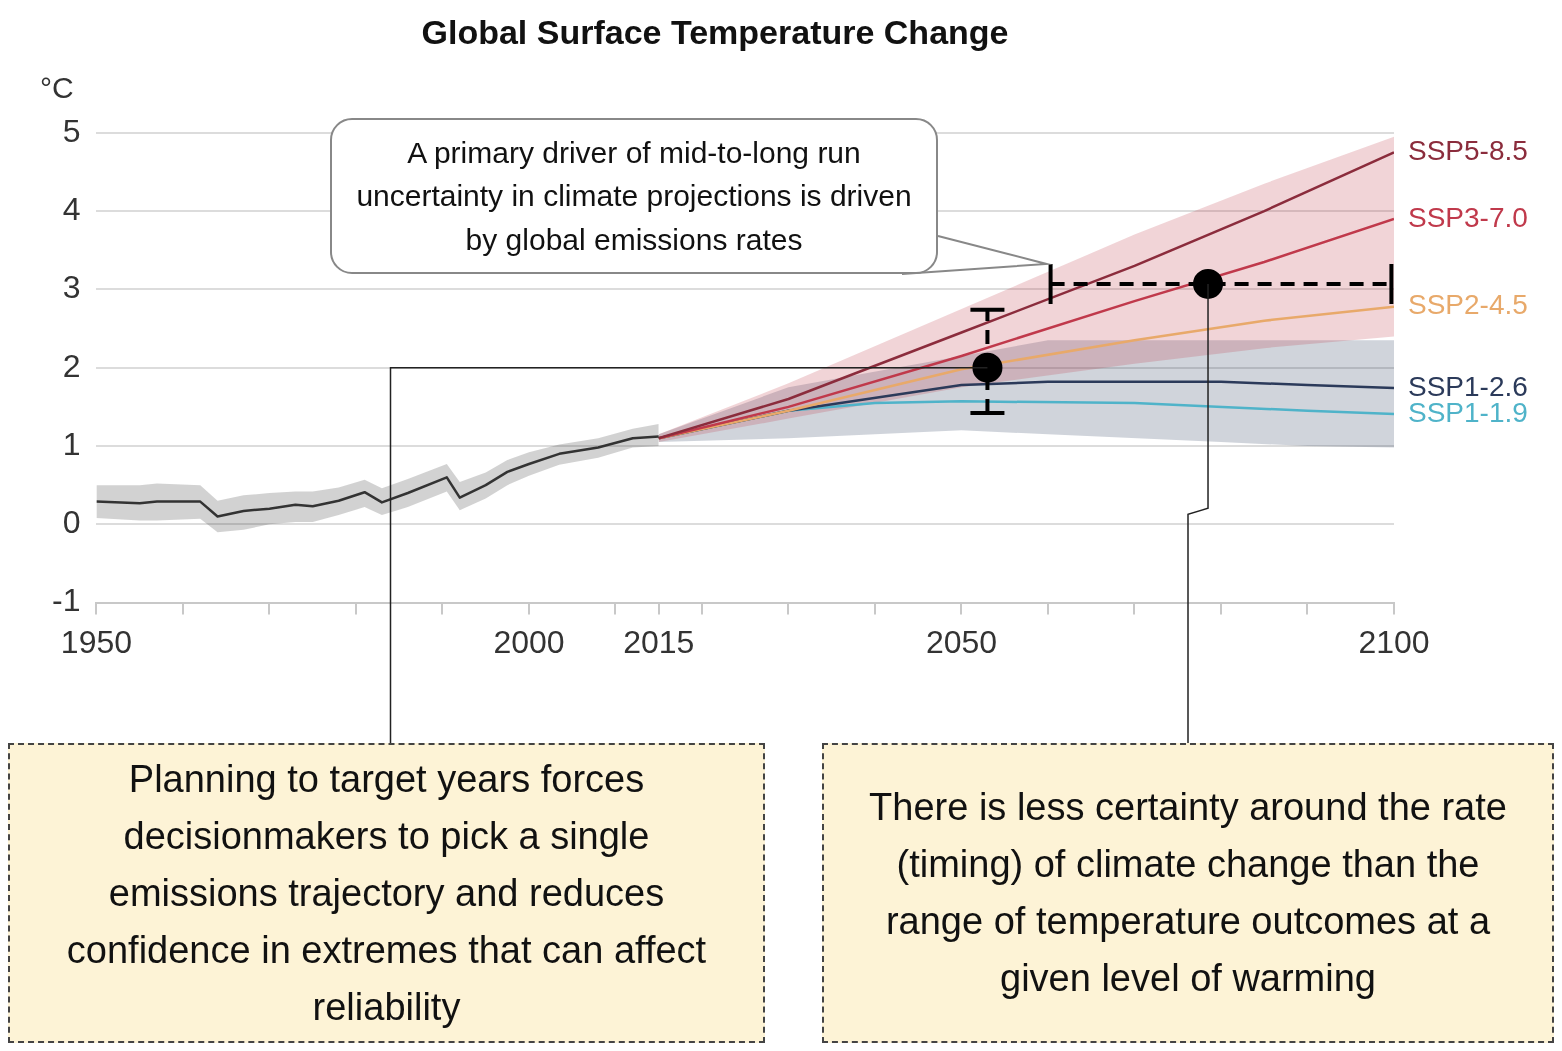 This screenshot has height=1051, width=1562. Describe the element at coordinates (71, 208) in the screenshot. I see `y-tick-label: 4` at that location.